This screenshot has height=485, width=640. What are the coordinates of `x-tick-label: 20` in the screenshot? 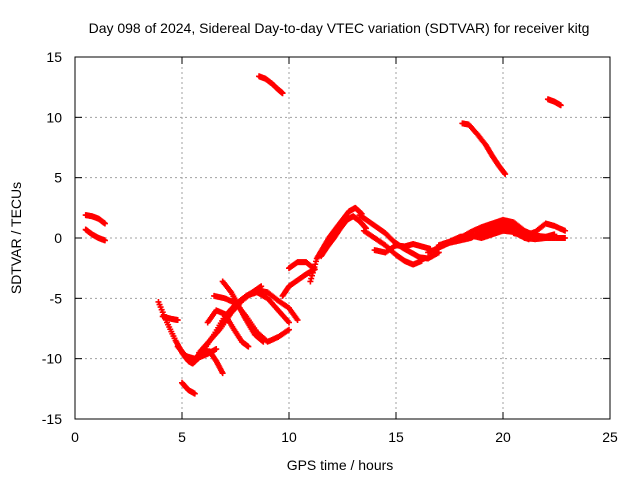 It's located at (503, 437).